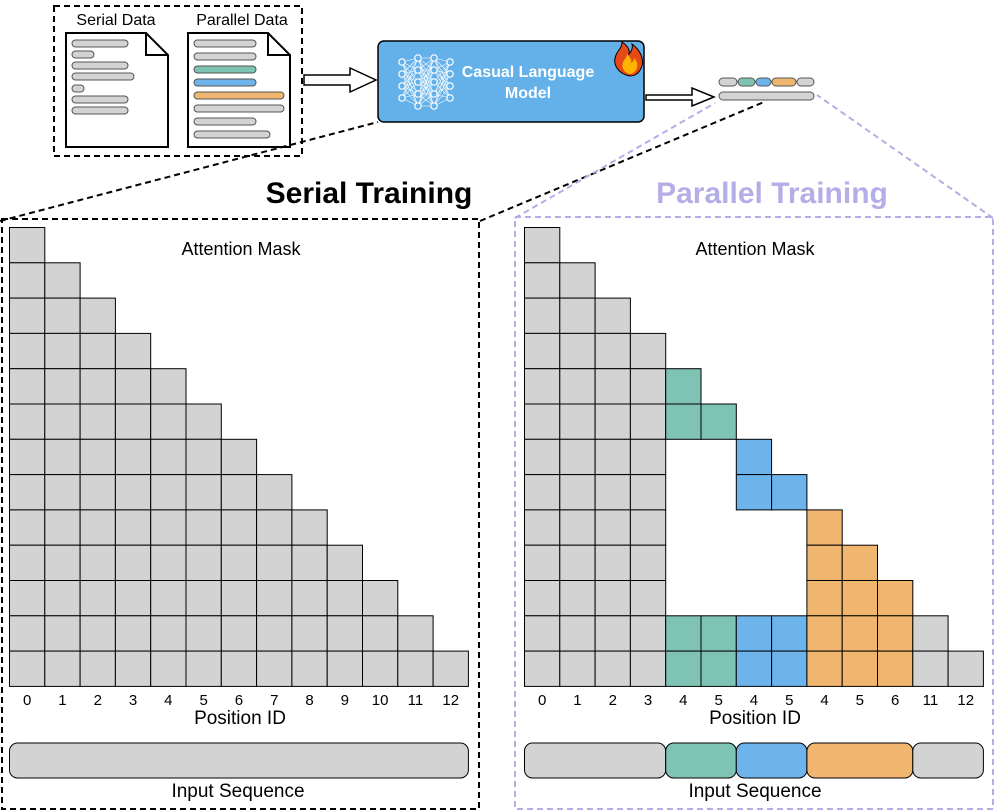 The image size is (996, 812). What do you see at coordinates (754, 791) in the screenshot?
I see `parallel-input-label: Input Sequence` at bounding box center [754, 791].